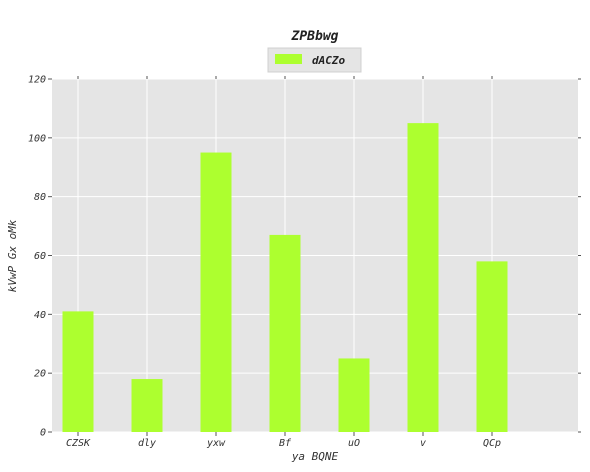 The width and height of the screenshot is (590, 472). What do you see at coordinates (285, 443) in the screenshot?
I see `x-tick-label: Bf` at bounding box center [285, 443].